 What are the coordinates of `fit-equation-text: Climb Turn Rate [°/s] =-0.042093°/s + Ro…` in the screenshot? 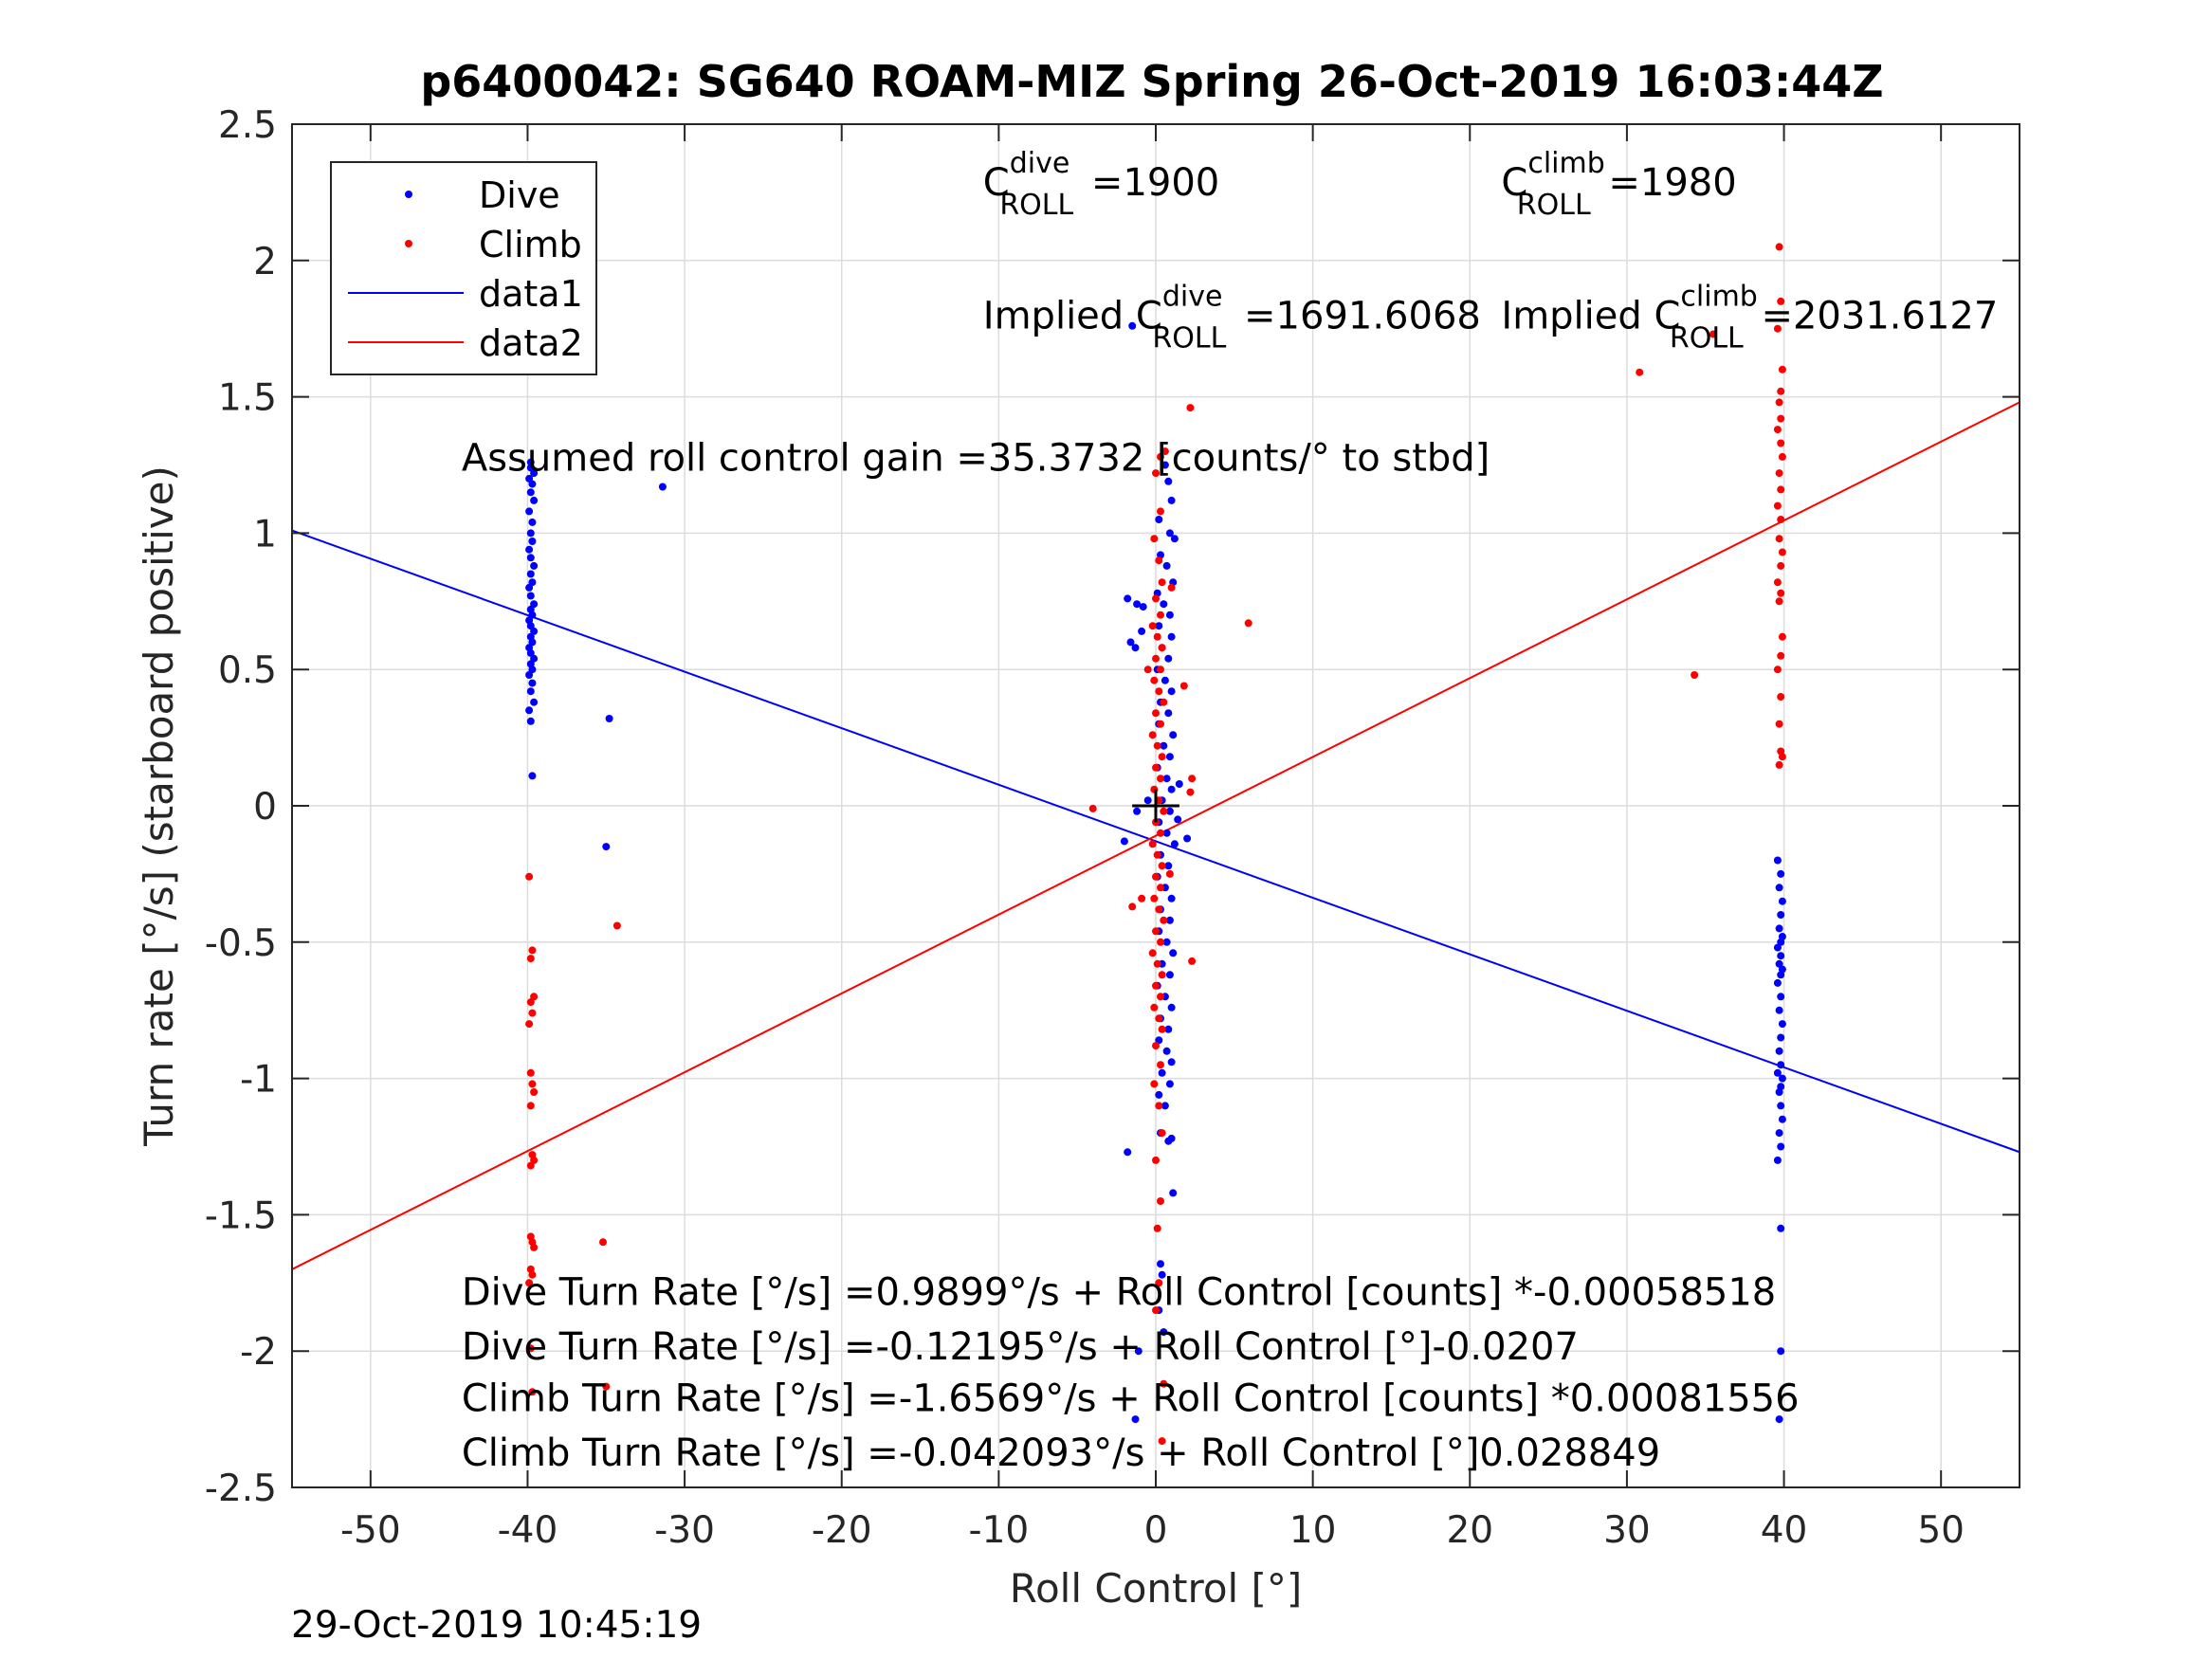 It's located at (1061, 1453).